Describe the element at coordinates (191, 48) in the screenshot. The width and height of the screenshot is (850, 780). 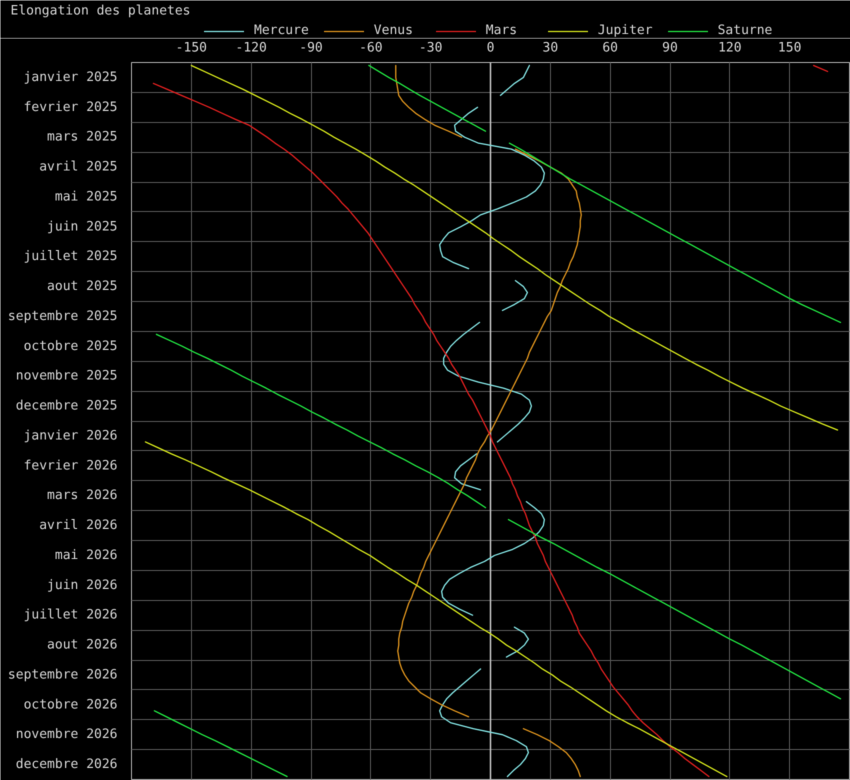
I see `x-tick-label: -150` at that location.